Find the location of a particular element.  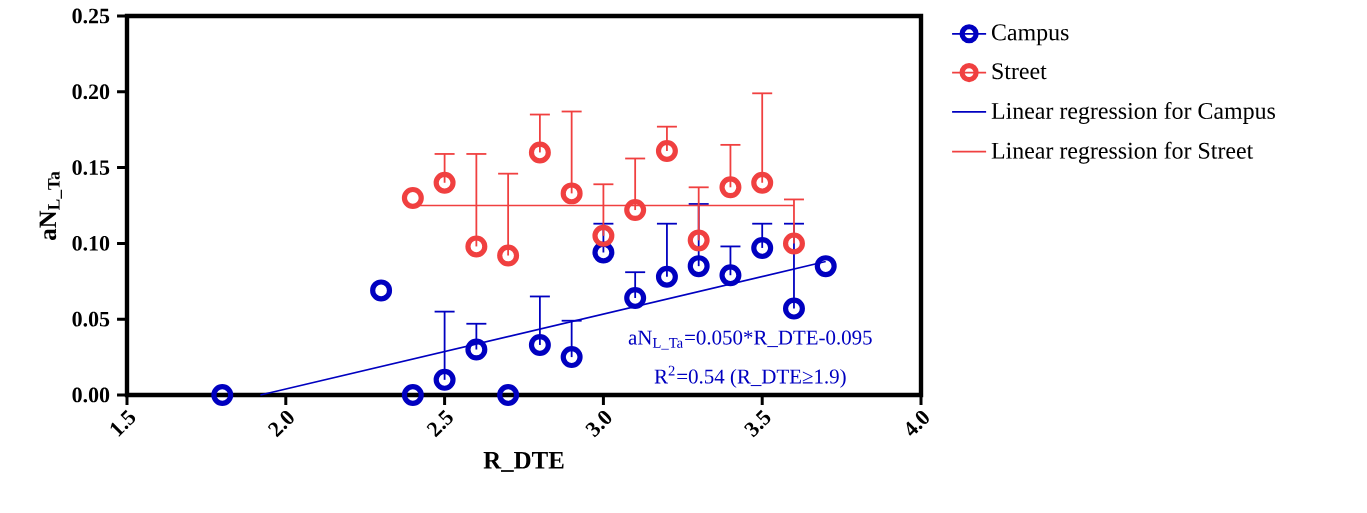

x-tick-label: 2.5 is located at coordinates (439, 423).